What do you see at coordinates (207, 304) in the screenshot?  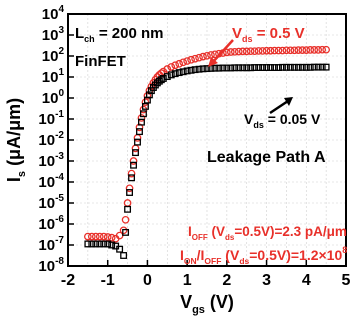 I see `x-axis-label: Vgs (V)` at bounding box center [207, 304].